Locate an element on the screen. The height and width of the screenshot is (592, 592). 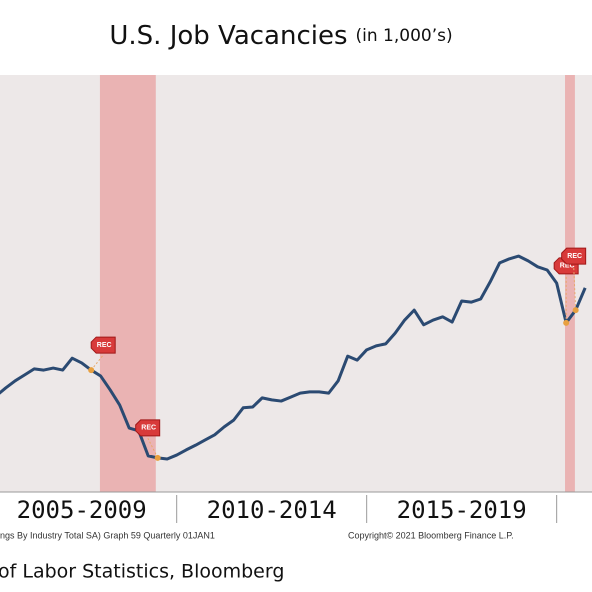
x-period-label: 2010-2014 is located at coordinates (272, 510).